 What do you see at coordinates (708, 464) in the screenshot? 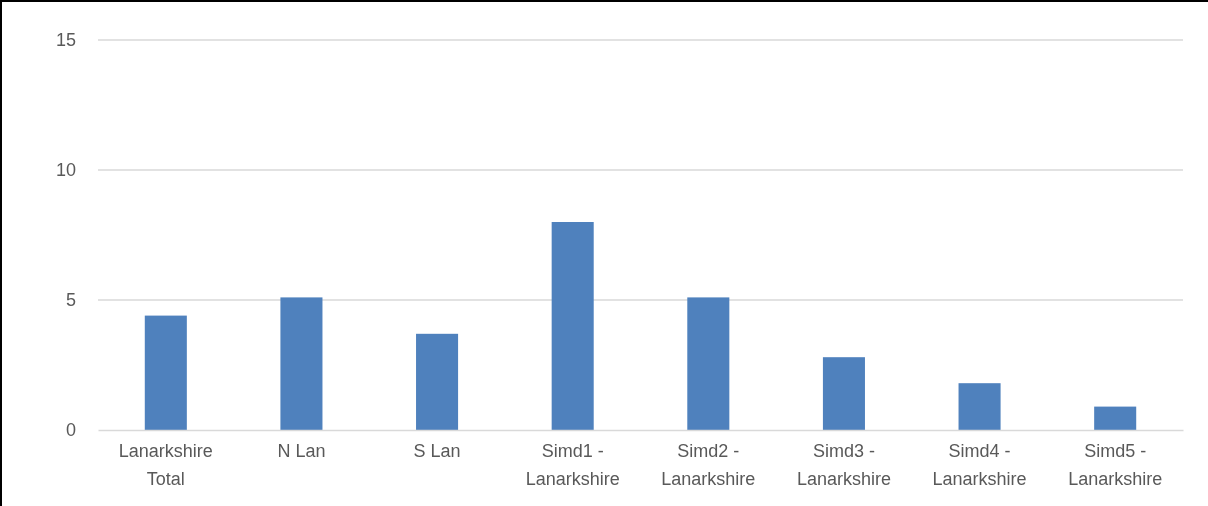
I see `x-tick-label: Simd2 - Lanarkshire` at bounding box center [708, 464].